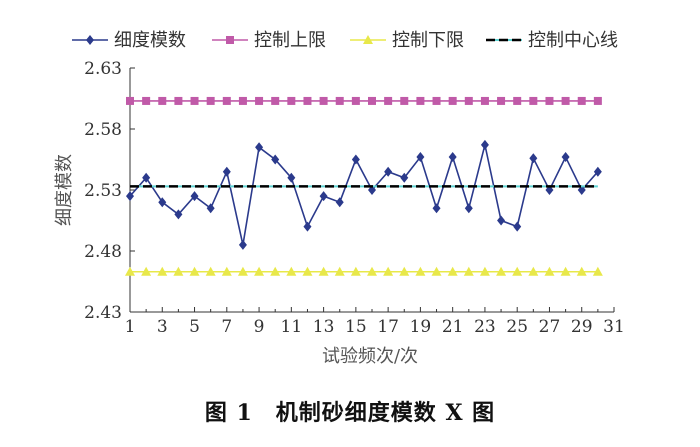  I want to click on legend-item: 控制中心线, so click(552, 40).